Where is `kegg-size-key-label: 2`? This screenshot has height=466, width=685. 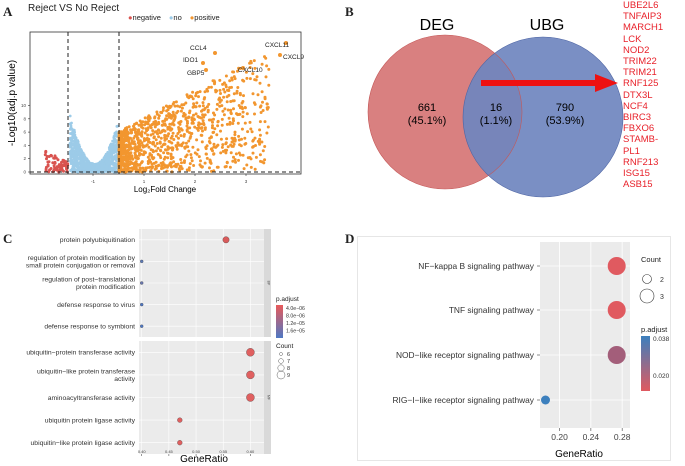 kegg-size-key-label: 2 is located at coordinates (662, 280).